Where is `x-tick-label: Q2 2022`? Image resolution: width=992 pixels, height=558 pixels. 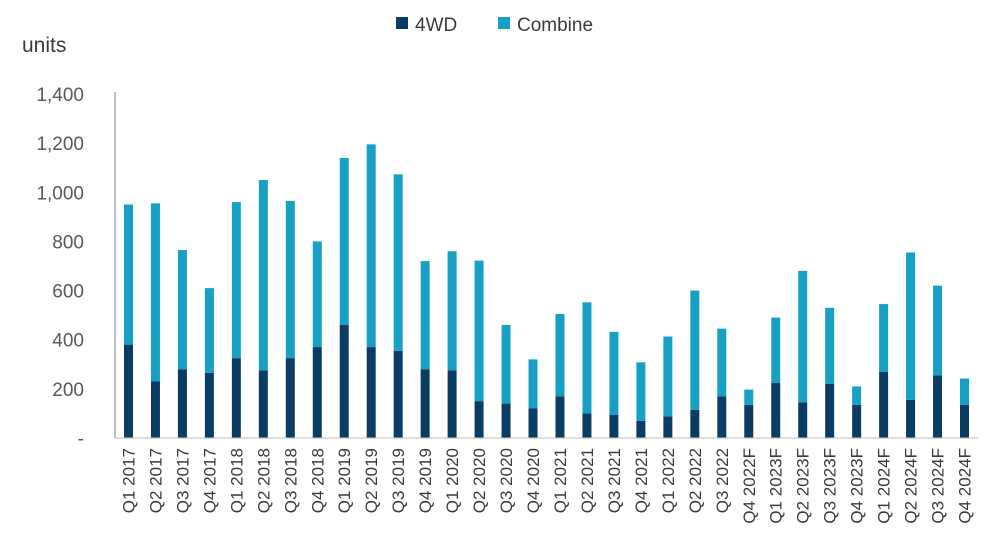
x-tick-label: Q2 2022 is located at coordinates (695, 480).